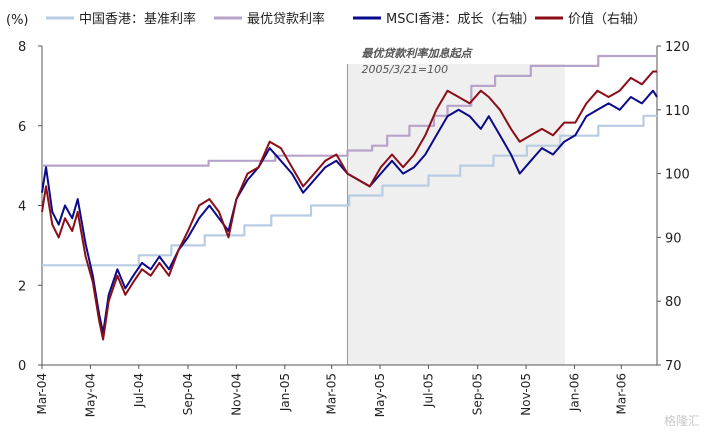 Image resolution: width=708 pixels, height=435 pixels. Describe the element at coordinates (22, 286) in the screenshot. I see `left-tick-label: 2` at that location.